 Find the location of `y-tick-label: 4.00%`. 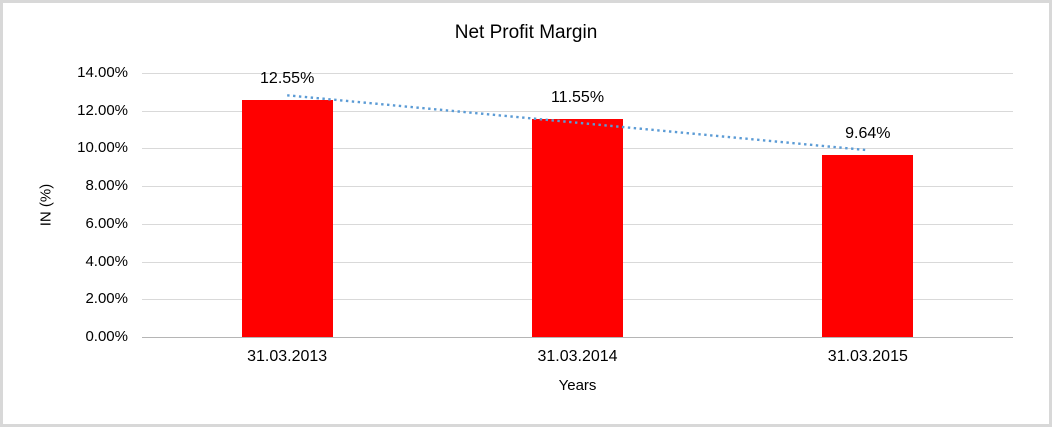

y-tick-label: 4.00% is located at coordinates (106, 261).